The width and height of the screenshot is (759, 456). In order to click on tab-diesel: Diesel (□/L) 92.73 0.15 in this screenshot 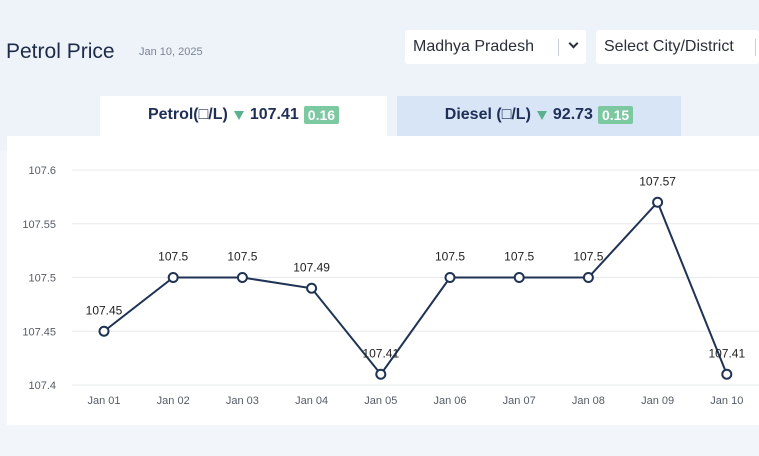, I will do `click(539, 116)`.